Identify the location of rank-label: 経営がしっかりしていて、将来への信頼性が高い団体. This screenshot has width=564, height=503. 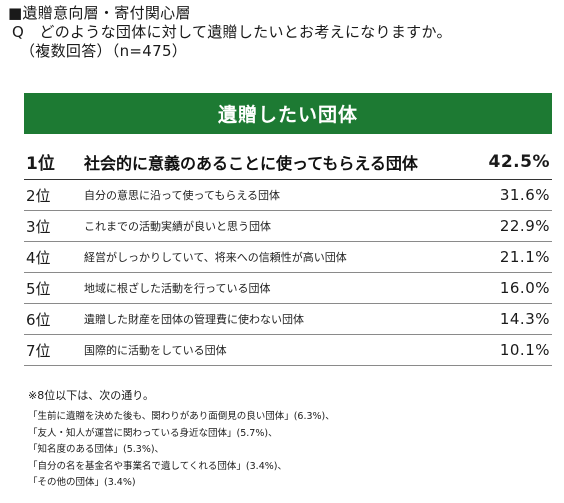
(215, 257).